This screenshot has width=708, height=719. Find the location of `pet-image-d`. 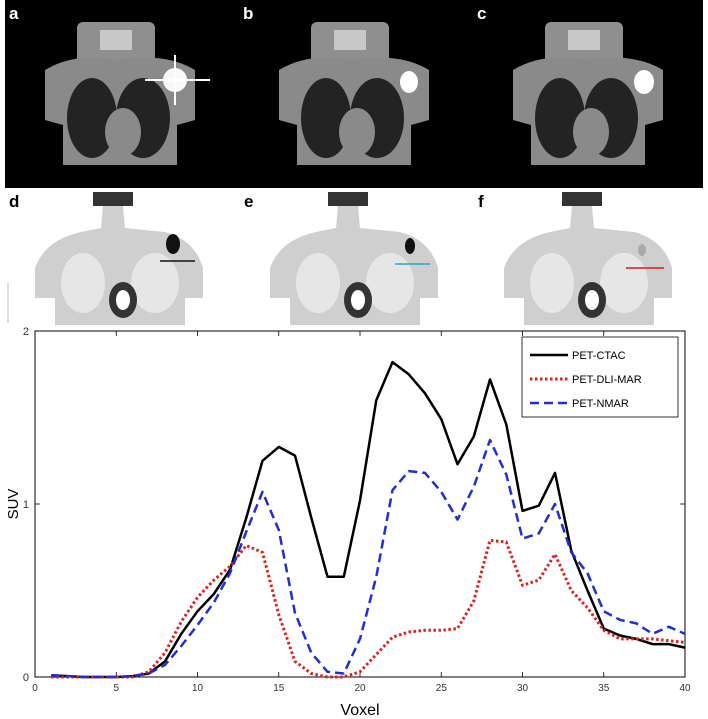

pet-image-d is located at coordinates (105, 258).